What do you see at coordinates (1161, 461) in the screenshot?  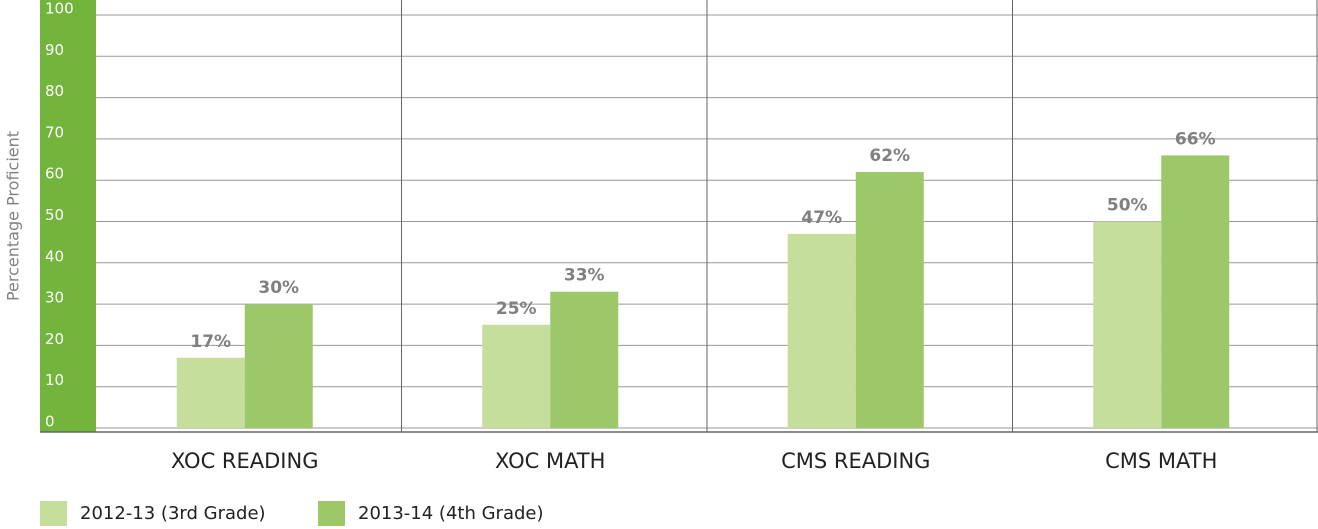 I see `x-tick-label: CMS MATH` at bounding box center [1161, 461].